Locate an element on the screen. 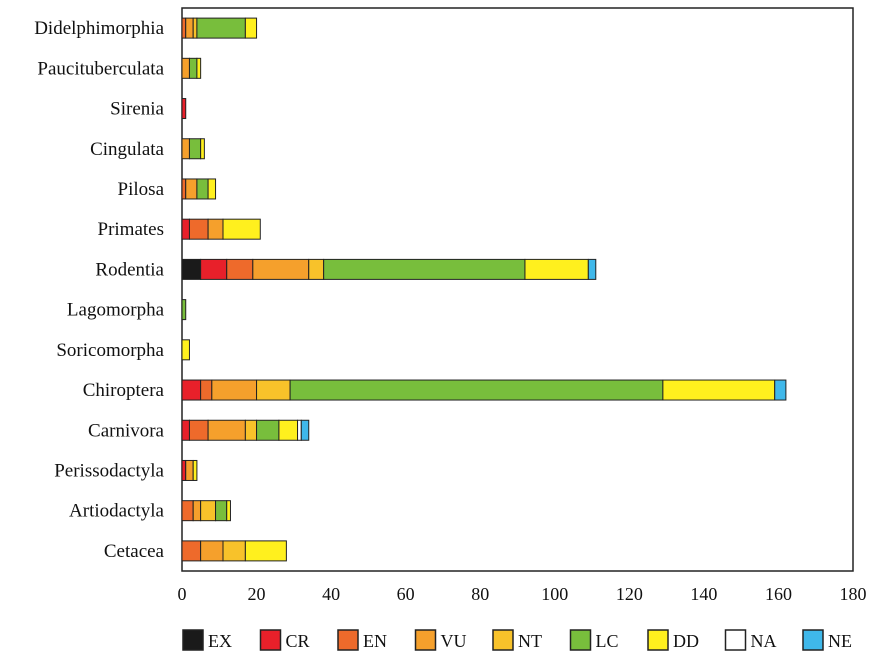  bar-segment-carnivora-cr is located at coordinates (185, 430).